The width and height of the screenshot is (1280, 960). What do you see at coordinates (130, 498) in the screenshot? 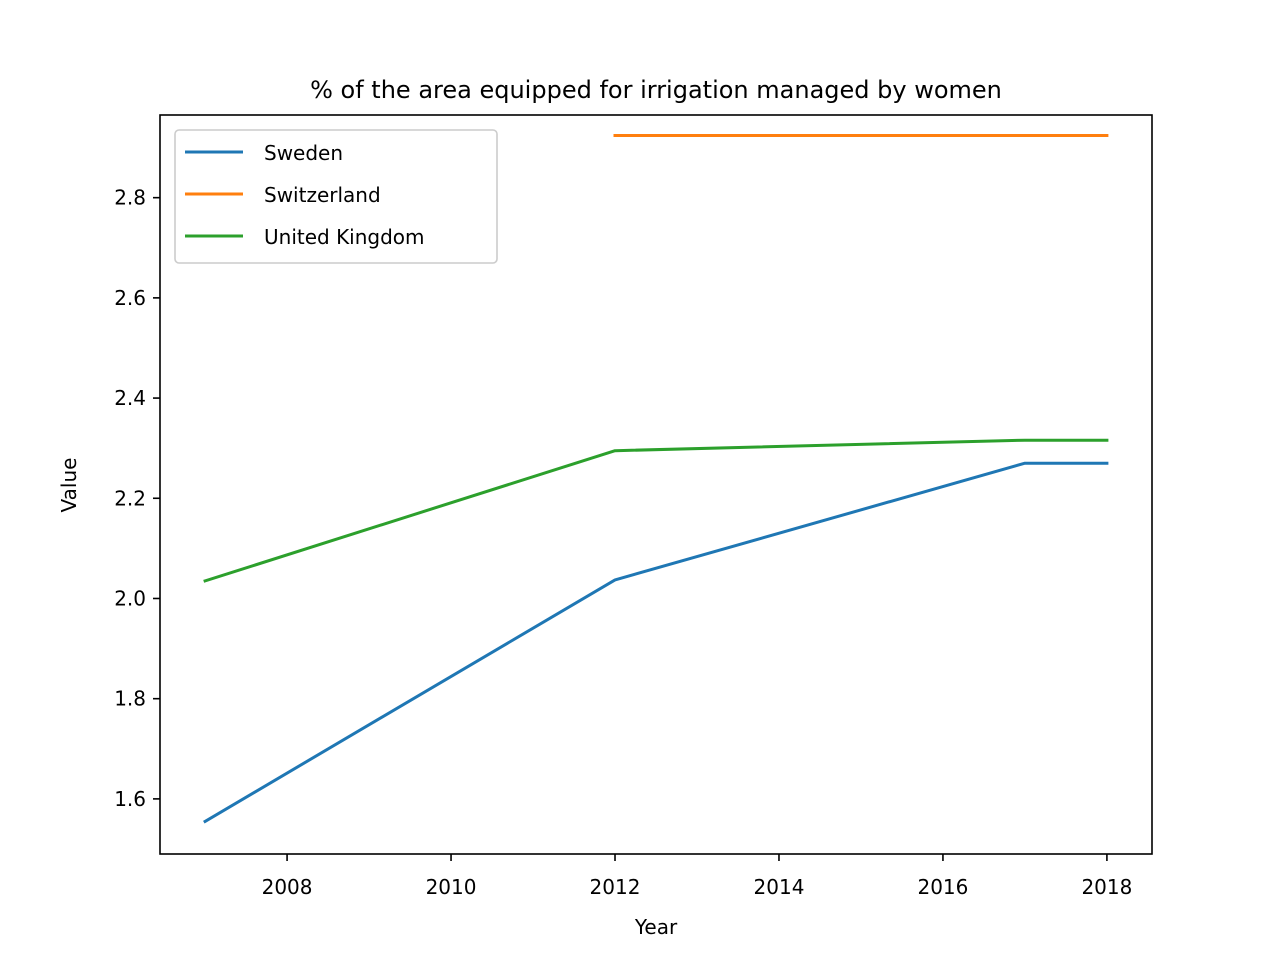
I see `y-tick-label: 2.2` at bounding box center [130, 498].